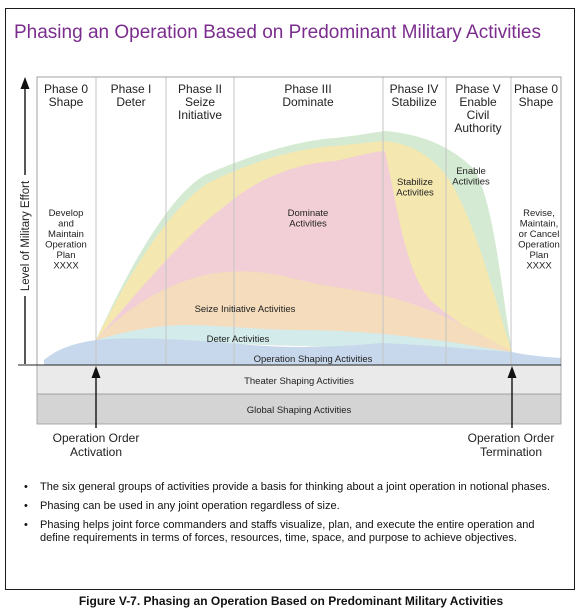 This screenshot has width=582, height=609. I want to click on phase-label-5-line: Enable, so click(478, 102).